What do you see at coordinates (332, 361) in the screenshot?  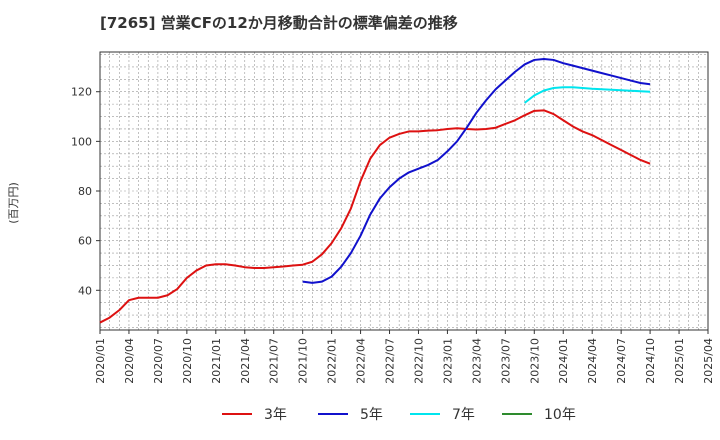 I see `x-tick-label: 2022/01` at bounding box center [332, 361].